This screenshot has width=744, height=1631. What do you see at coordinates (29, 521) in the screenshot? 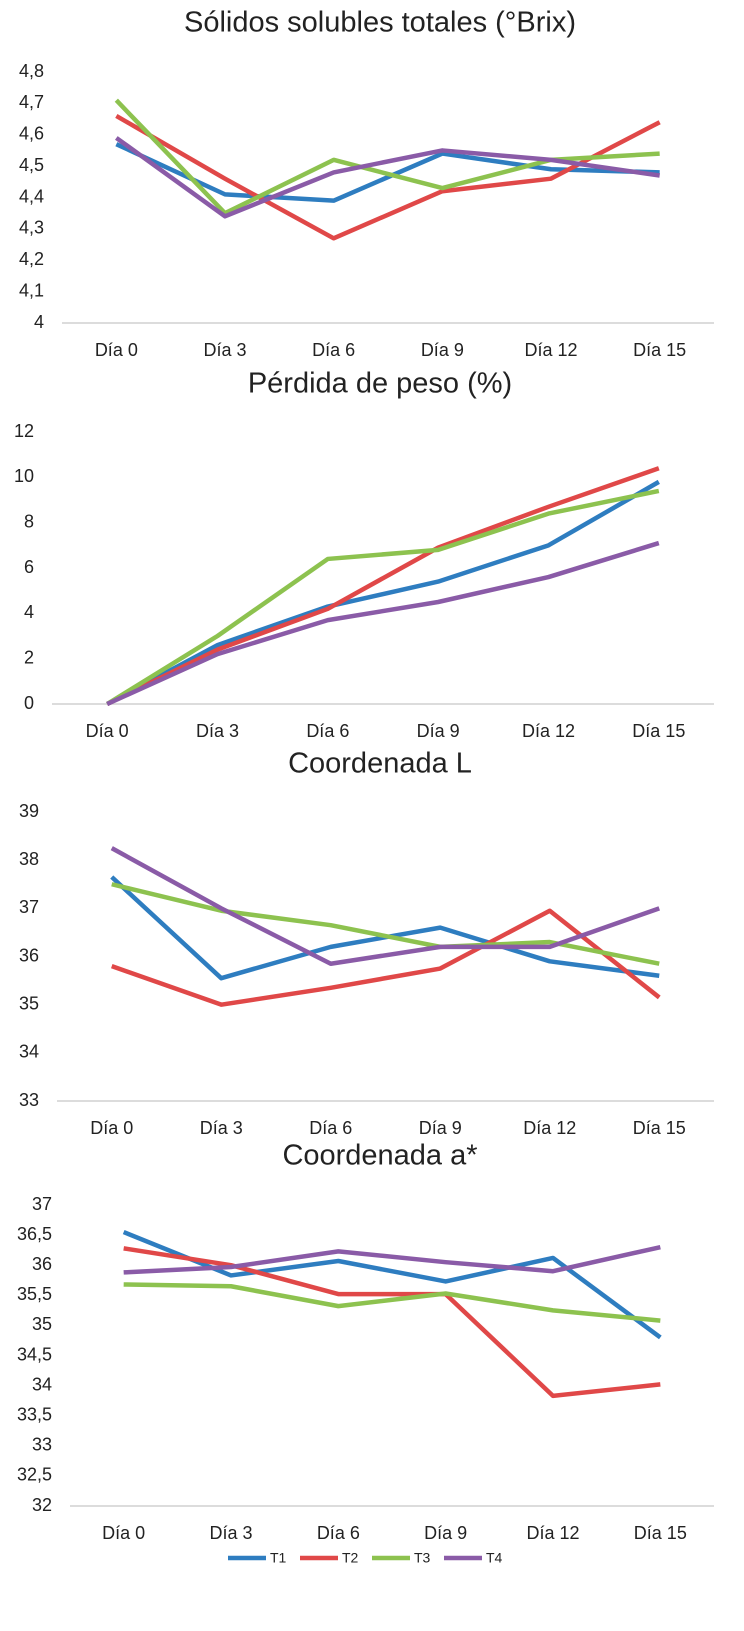
I see `y-tick-label: 8` at bounding box center [29, 521].